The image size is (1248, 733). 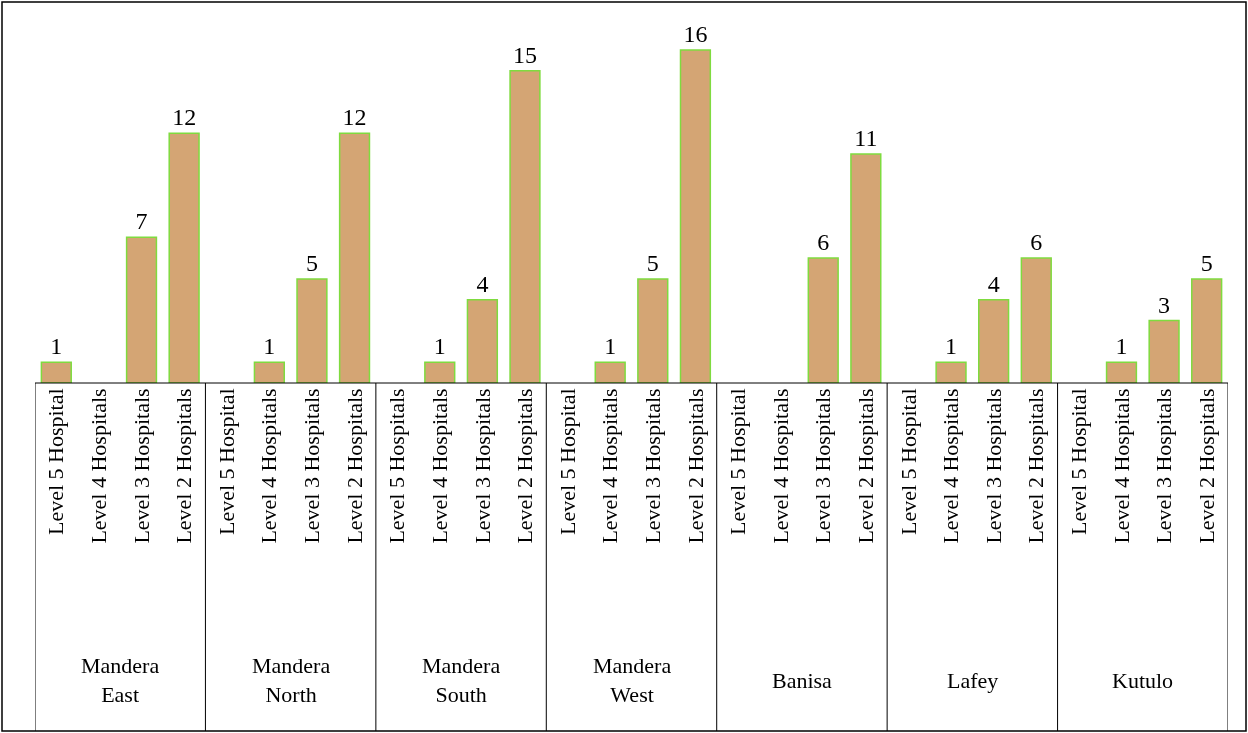 I want to click on data-label: 16, so click(x=695, y=33).